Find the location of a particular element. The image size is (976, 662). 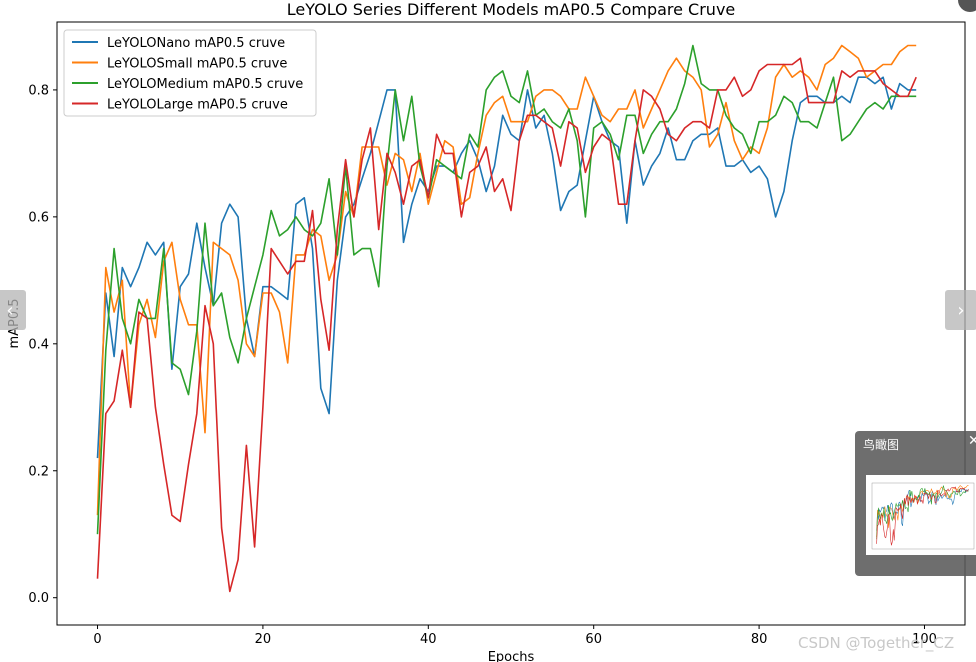

x-axis-label: Epochs is located at coordinates (511, 656).